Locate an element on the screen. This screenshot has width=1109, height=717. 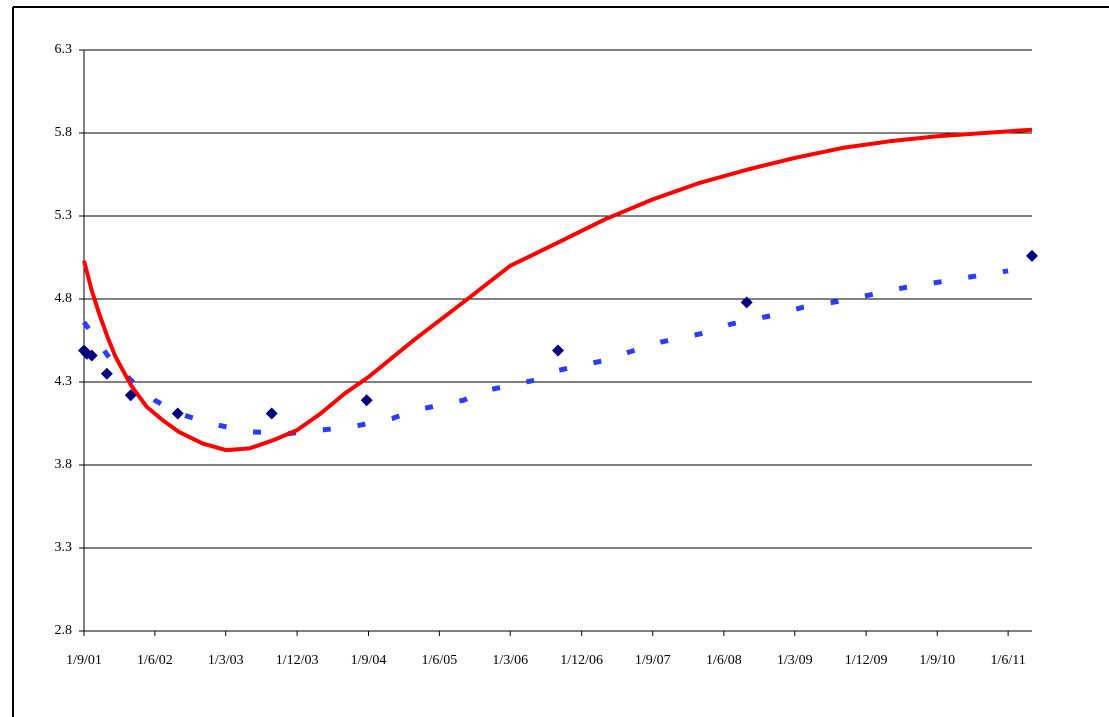
y-tick-label: 3.3 is located at coordinates (64, 547).